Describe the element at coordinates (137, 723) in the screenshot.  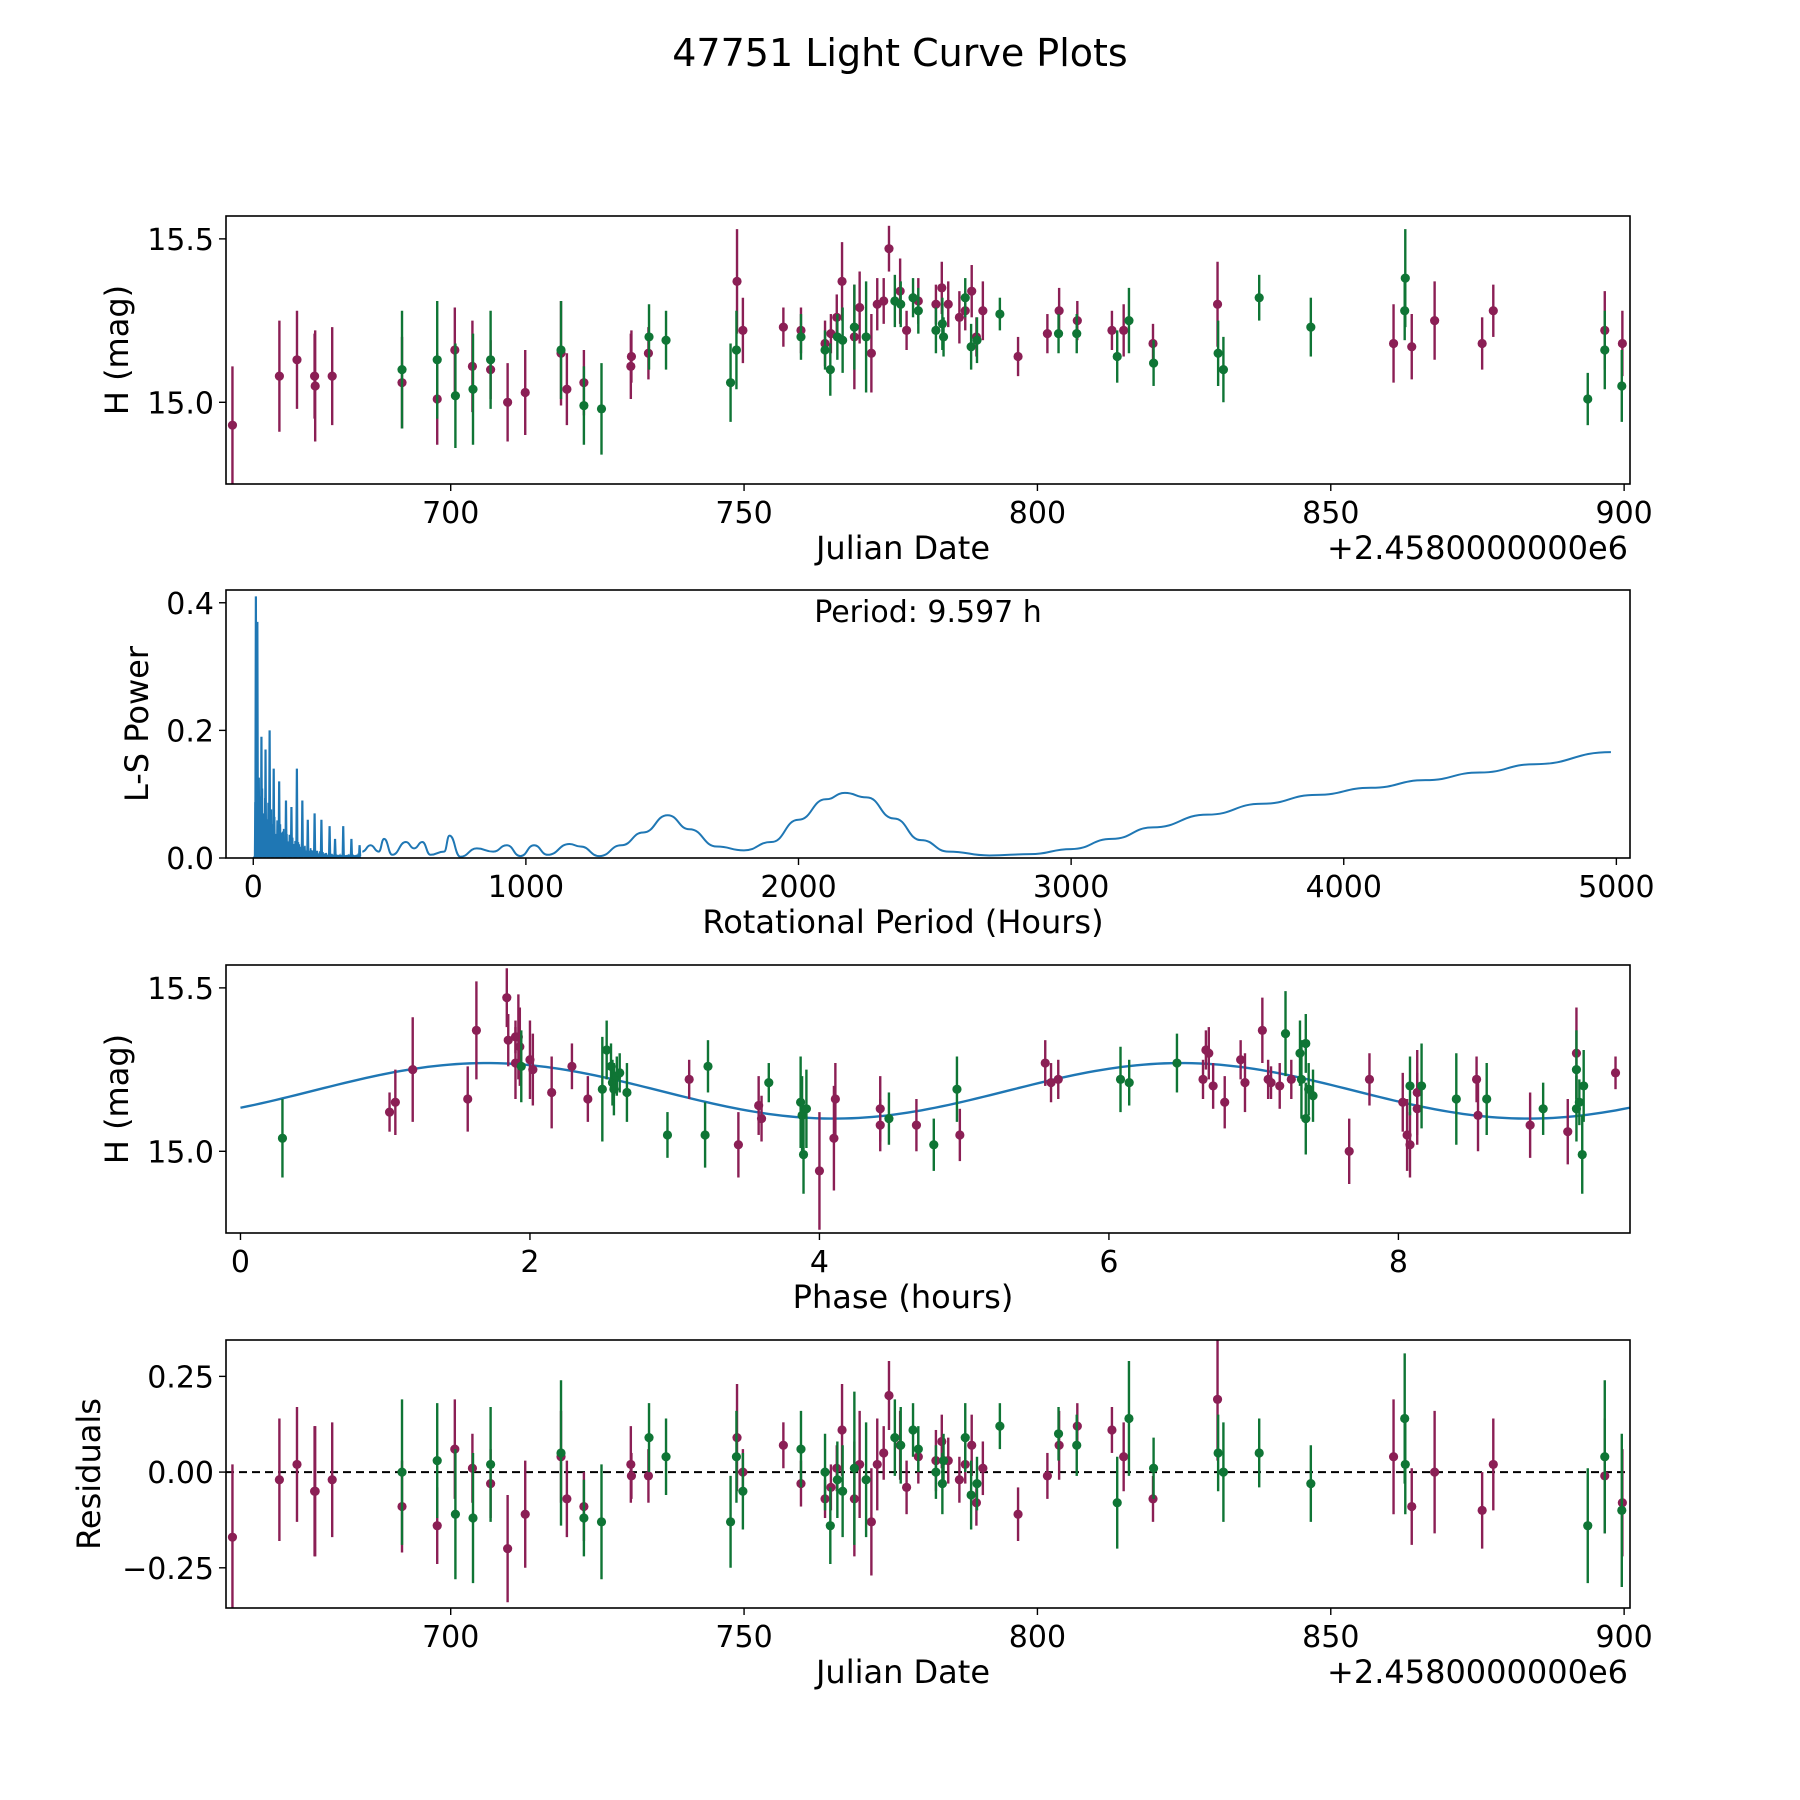
I see `y-axis-label: L-S Power` at that location.